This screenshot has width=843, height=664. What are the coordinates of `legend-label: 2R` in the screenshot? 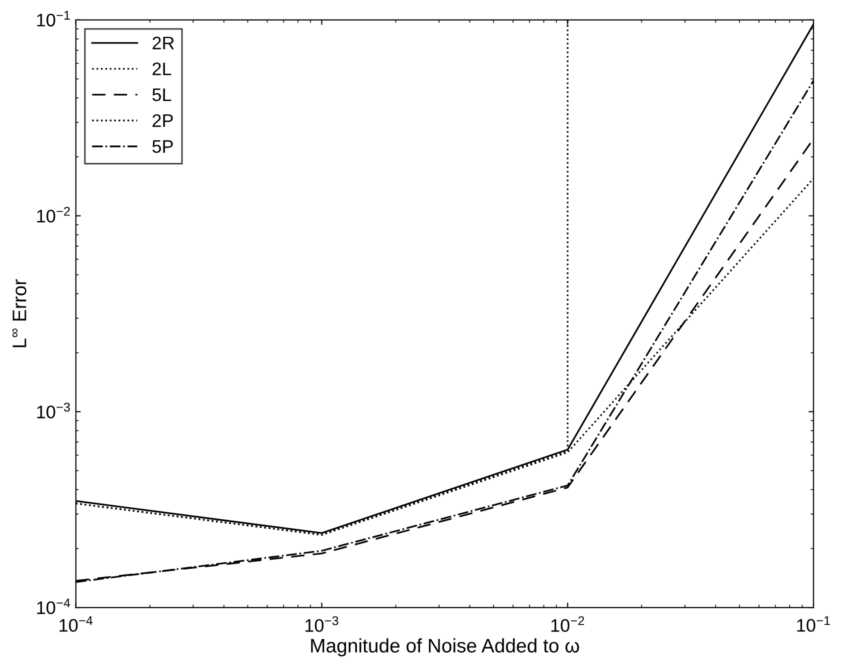 It's located at (163, 43).